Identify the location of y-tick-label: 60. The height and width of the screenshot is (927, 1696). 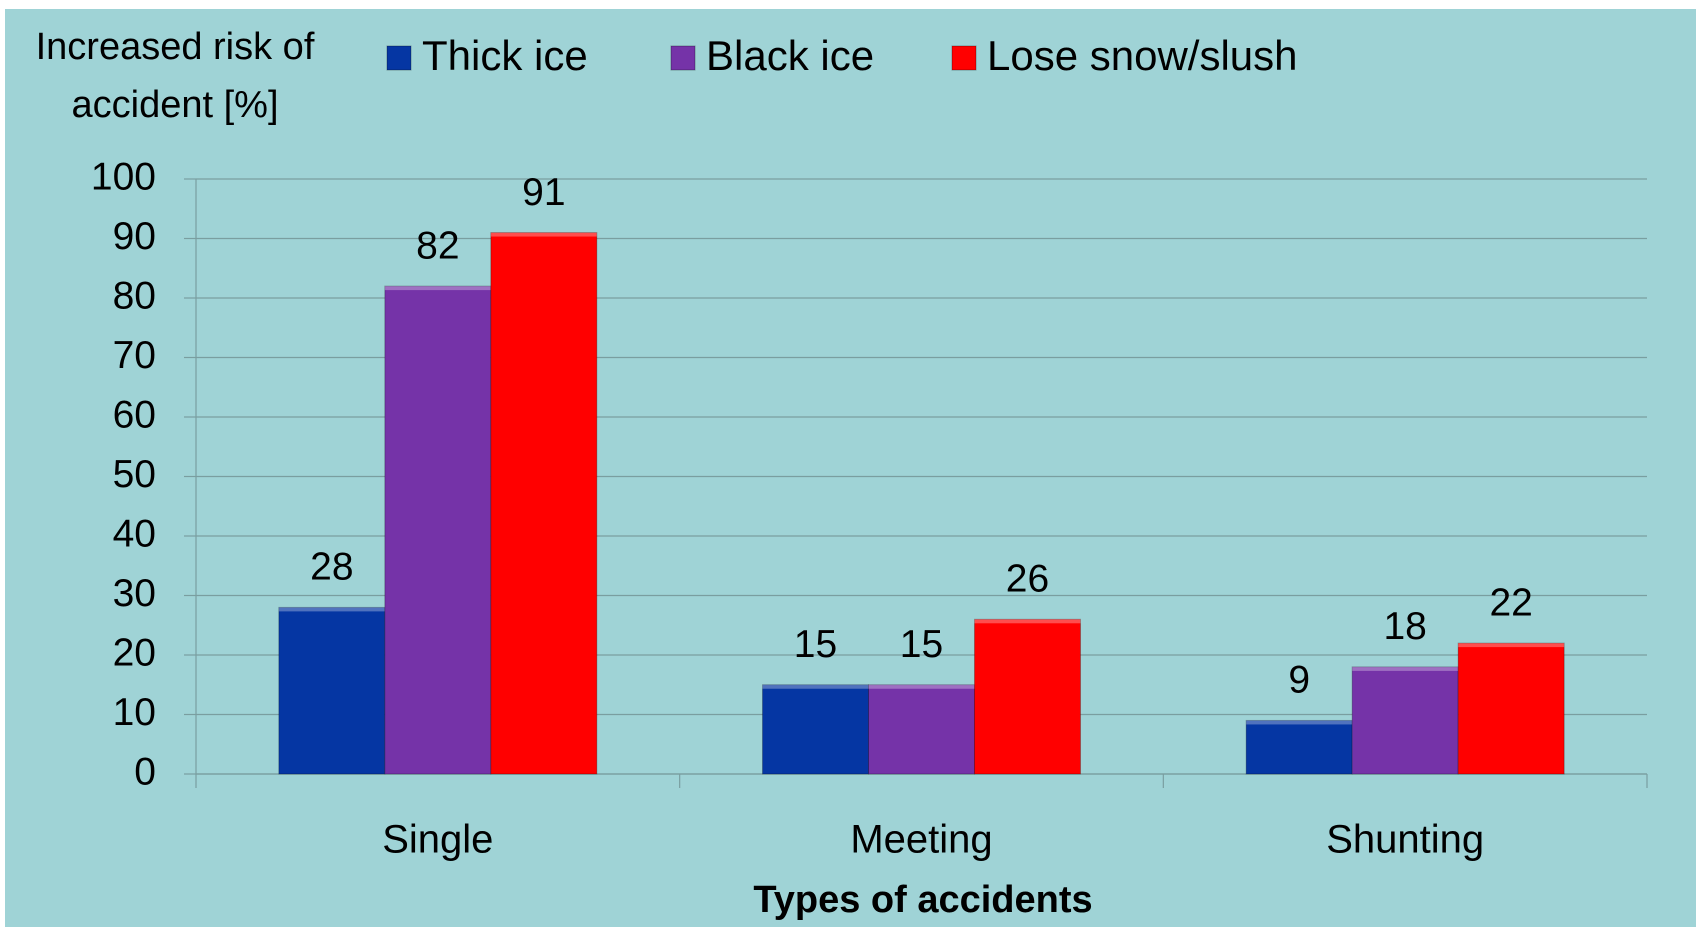
(134, 414).